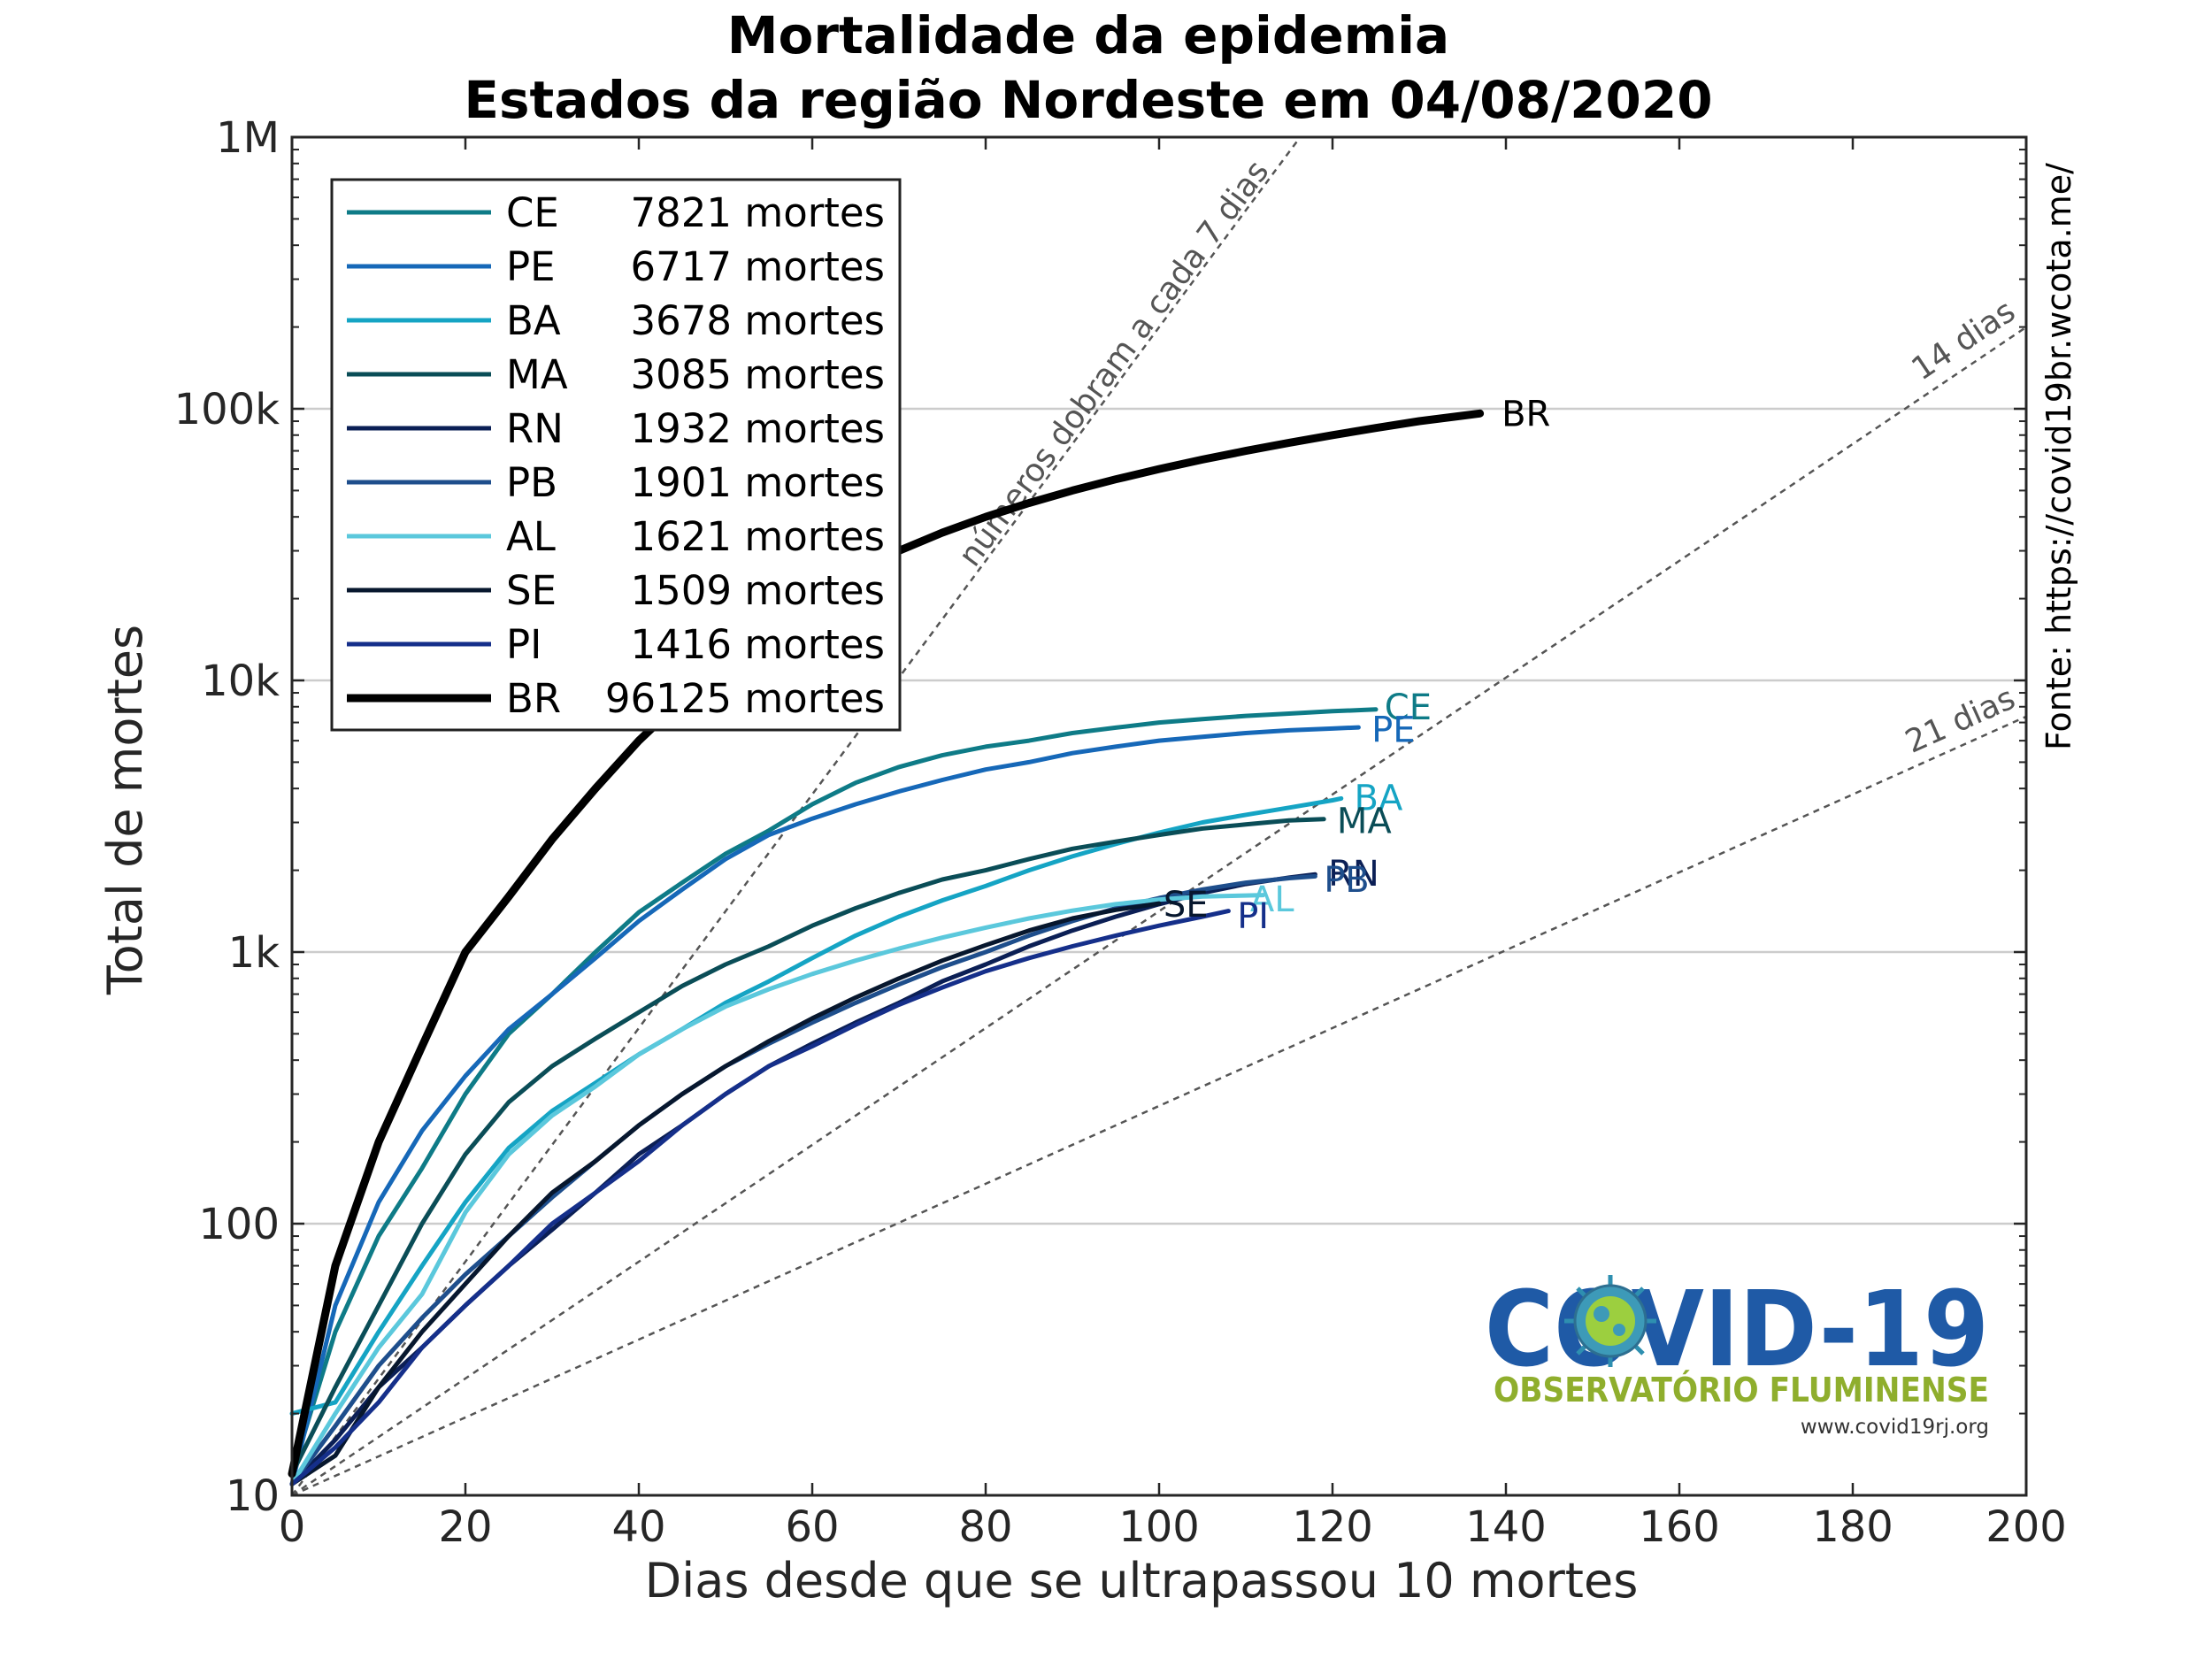 Image resolution: width=2212 pixels, height=1659 pixels. I want to click on end-label-CE: CE, so click(1409, 707).